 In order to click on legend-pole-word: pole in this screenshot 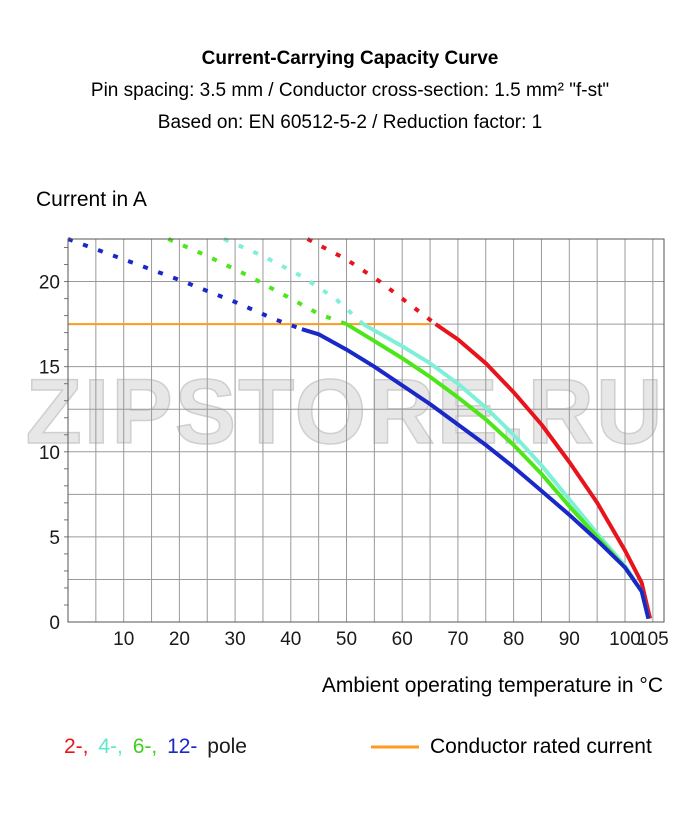, I will do `click(227, 746)`.